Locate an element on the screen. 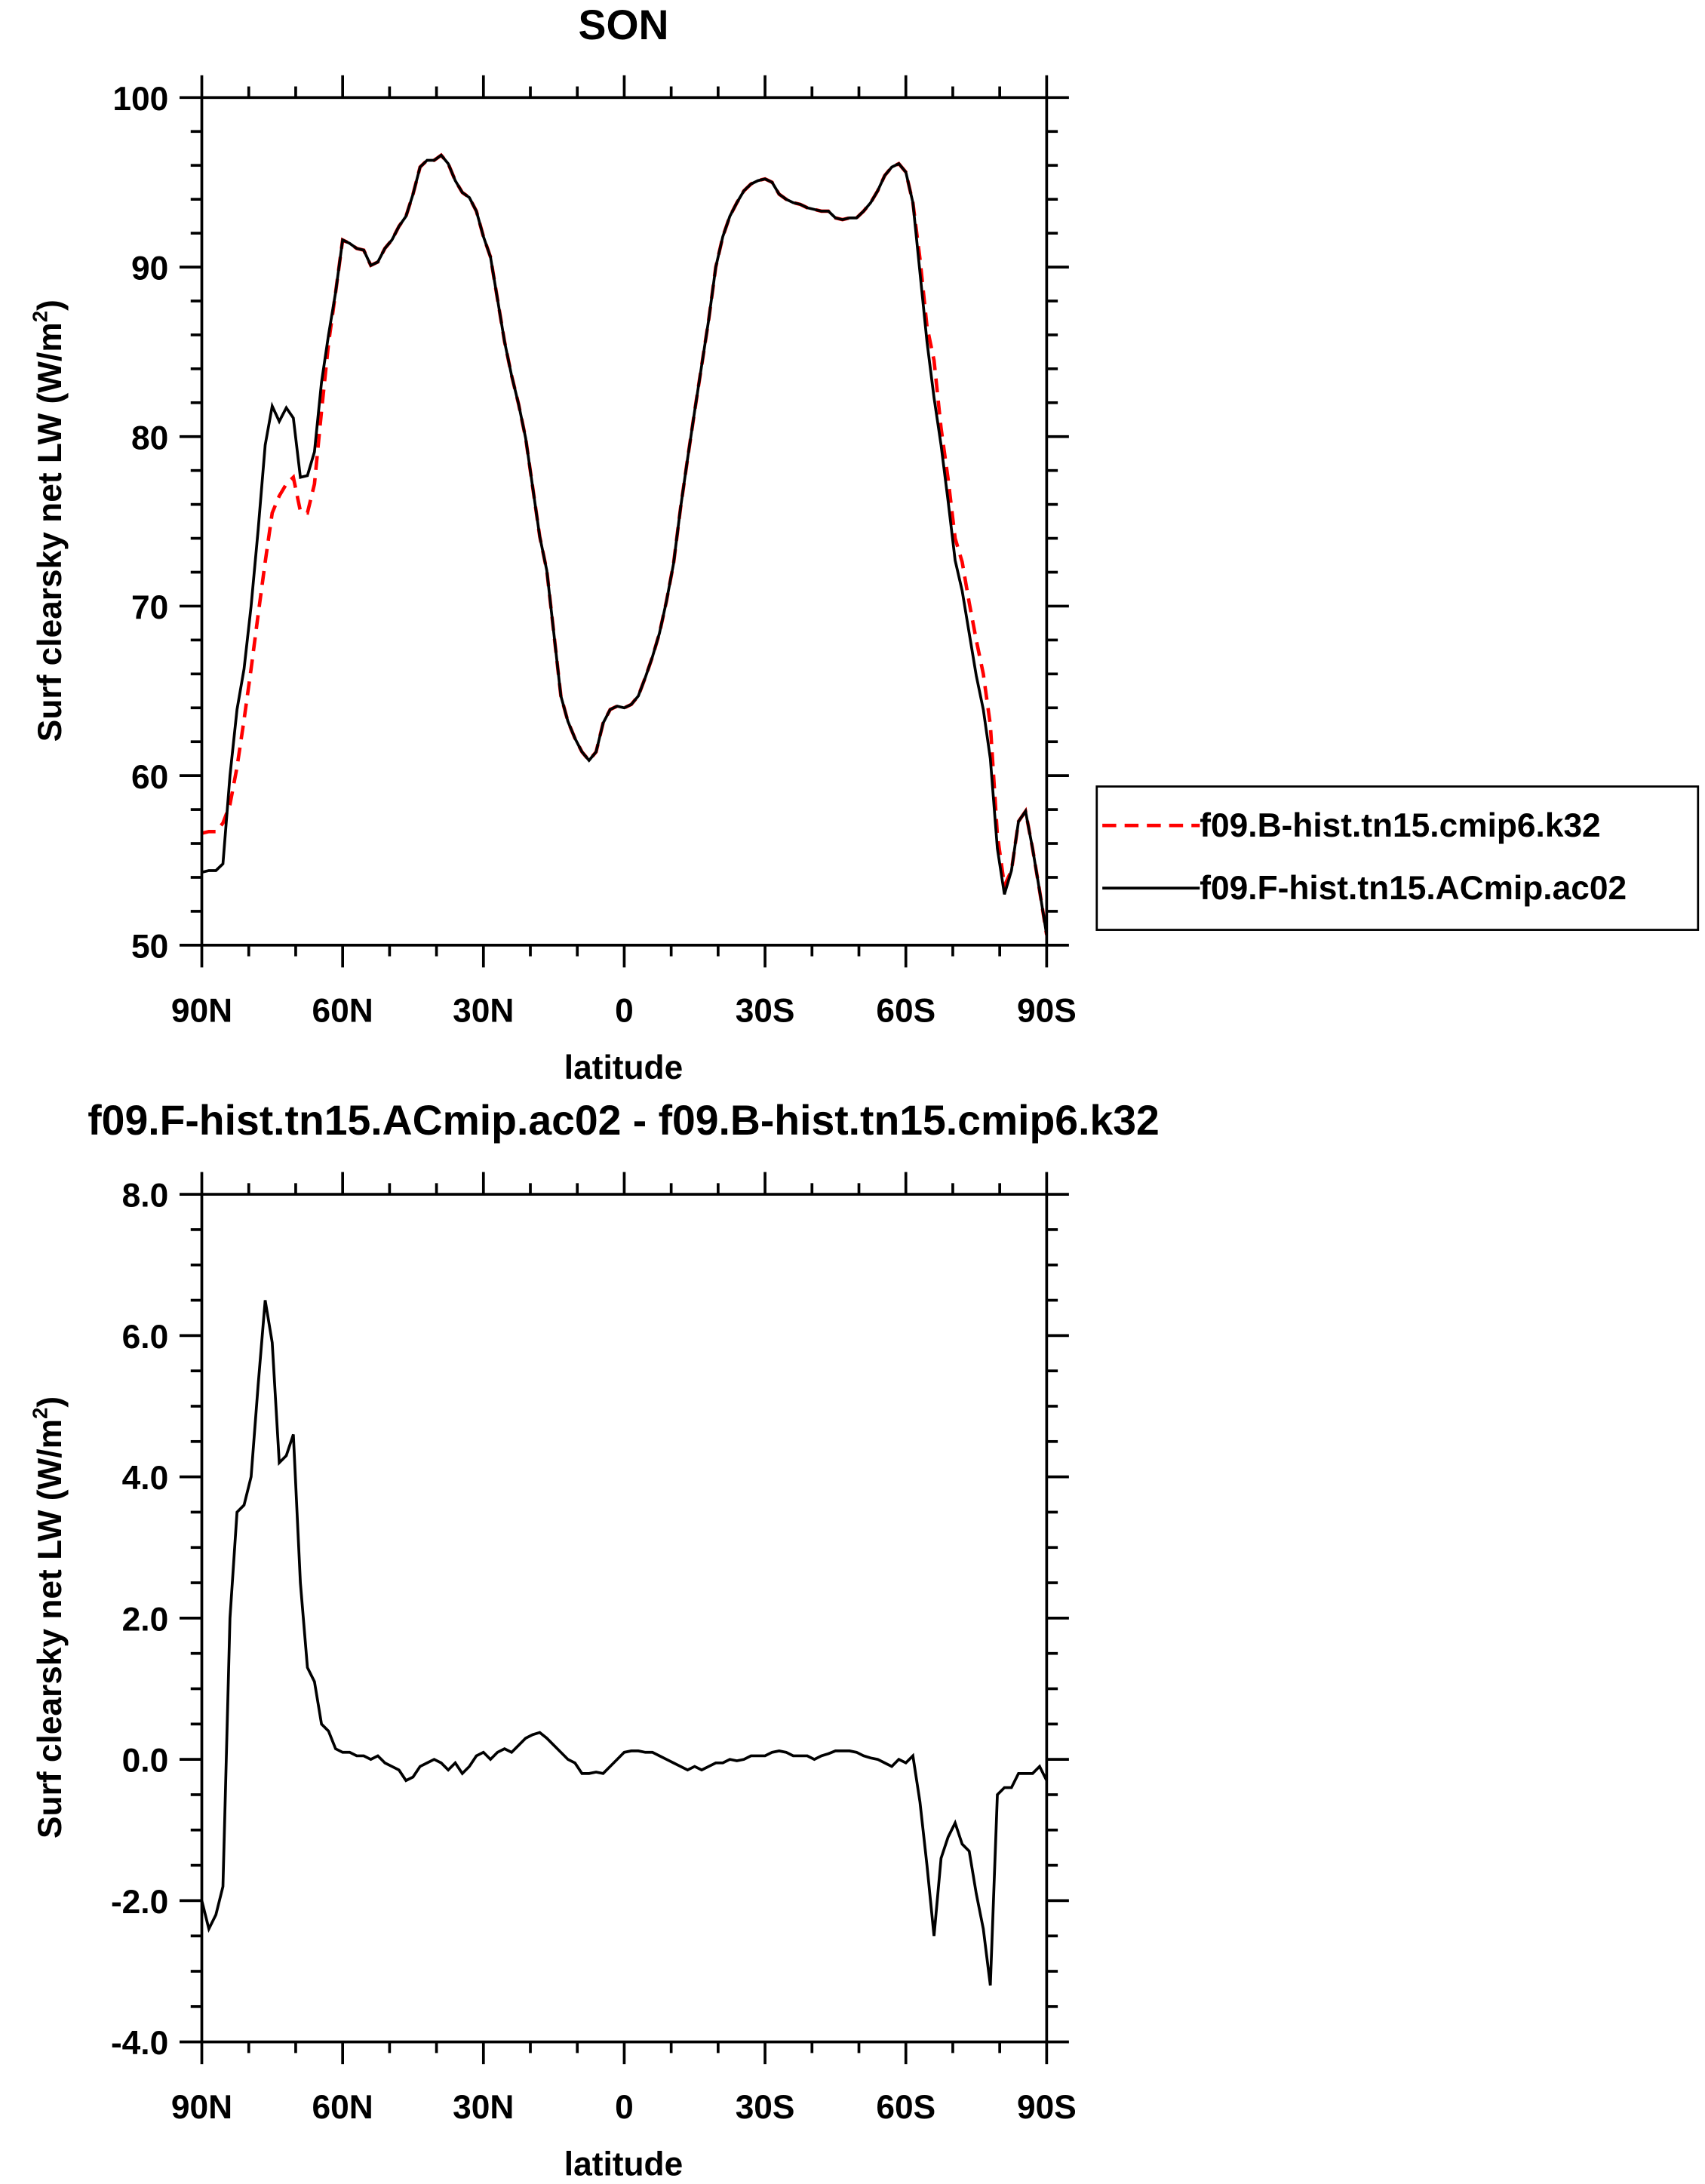  y-tick-label: 4.0 is located at coordinates (145, 1478).